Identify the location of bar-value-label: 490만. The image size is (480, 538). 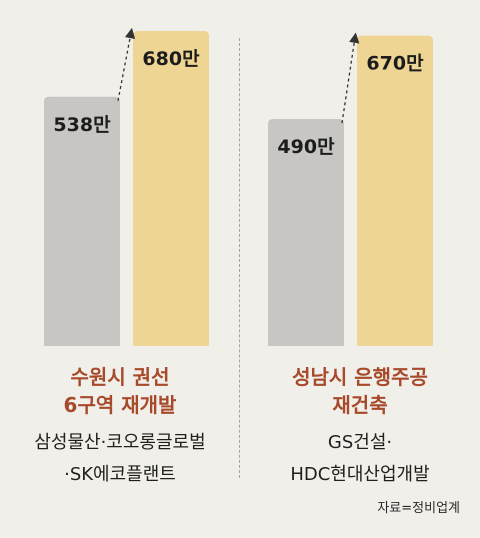
(306, 147).